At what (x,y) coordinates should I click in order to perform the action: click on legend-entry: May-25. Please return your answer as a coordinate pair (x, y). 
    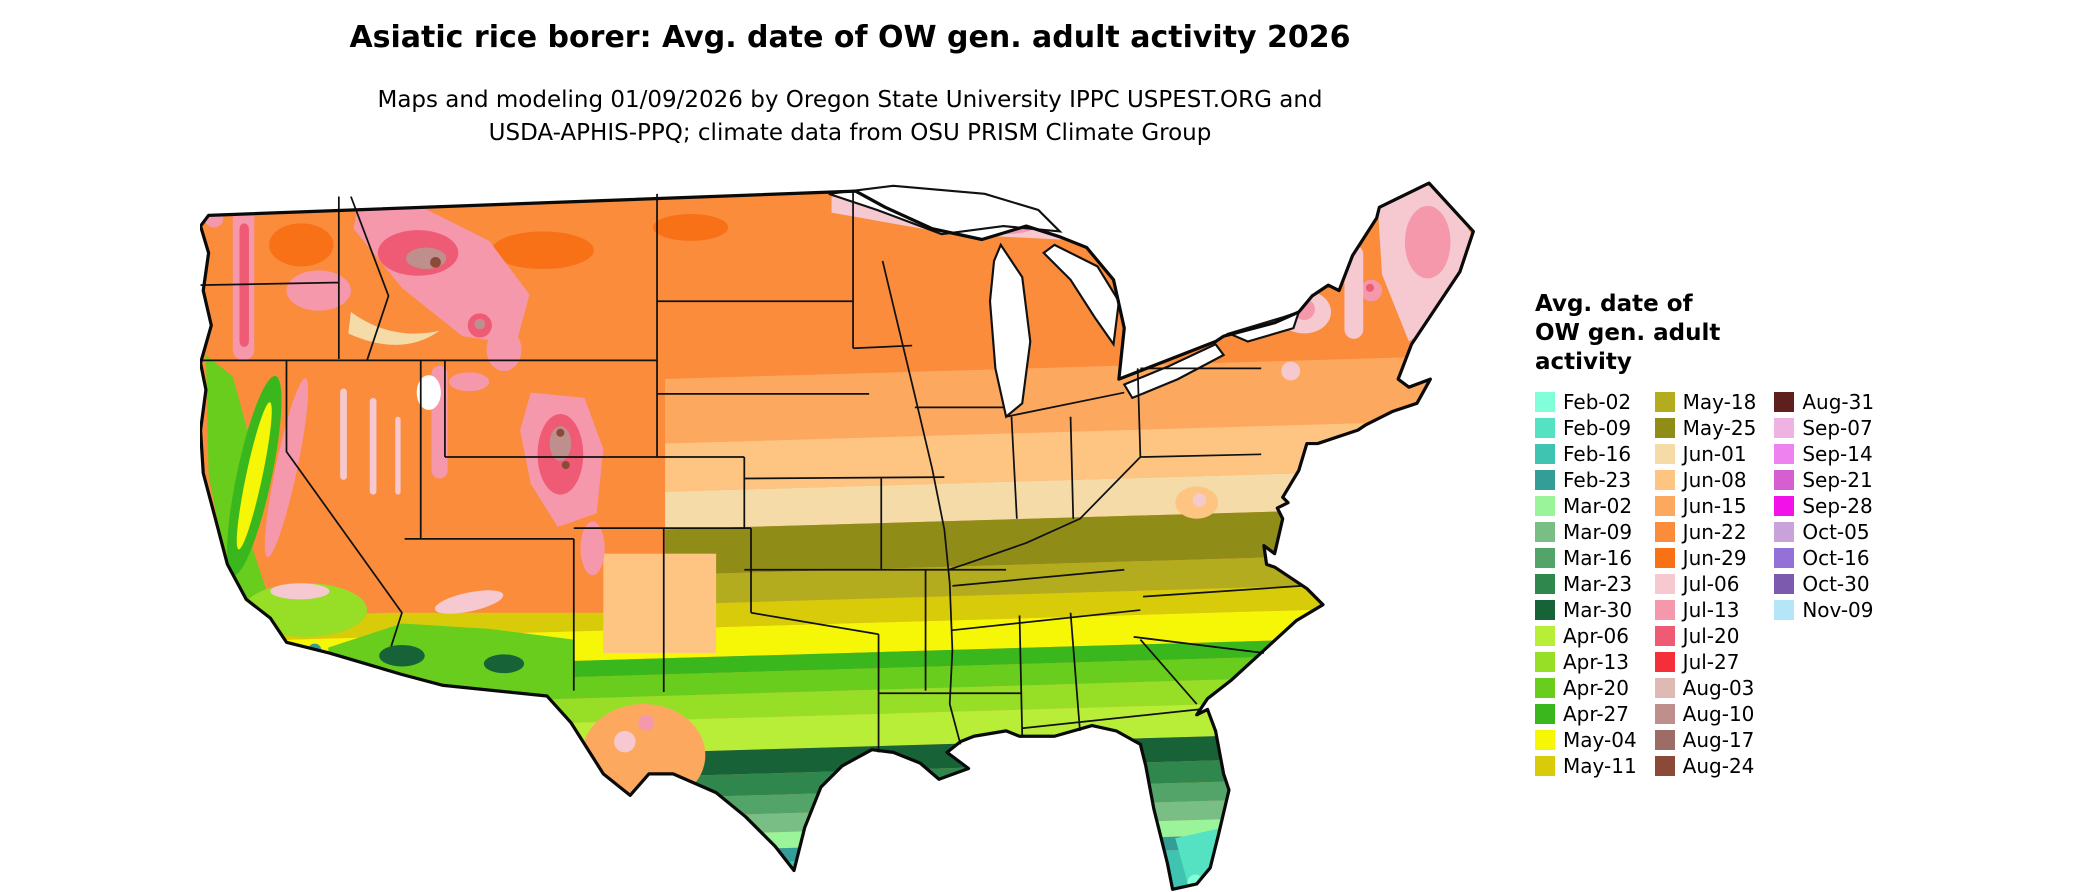
    Looking at the image, I should click on (1705, 428).